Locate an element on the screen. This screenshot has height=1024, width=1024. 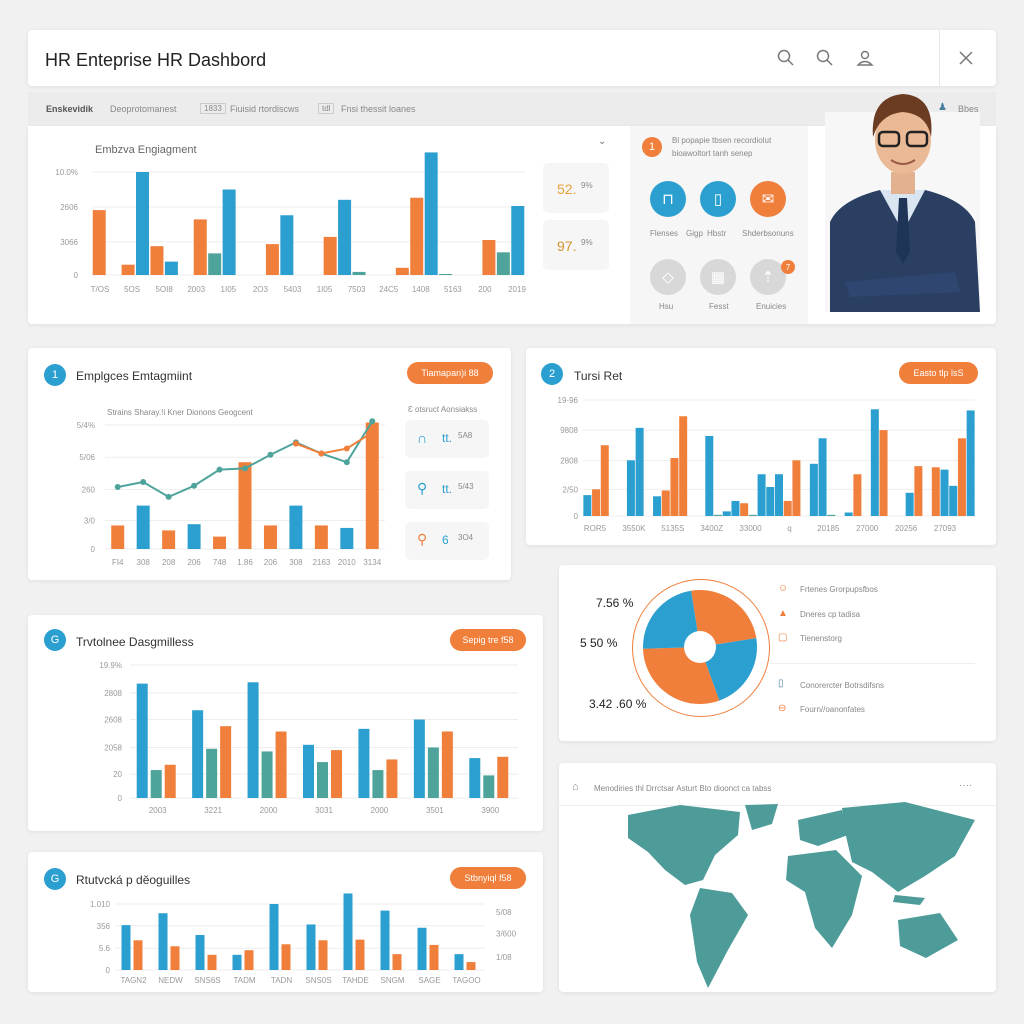
notification-badge: 7 is located at coordinates (788, 267).